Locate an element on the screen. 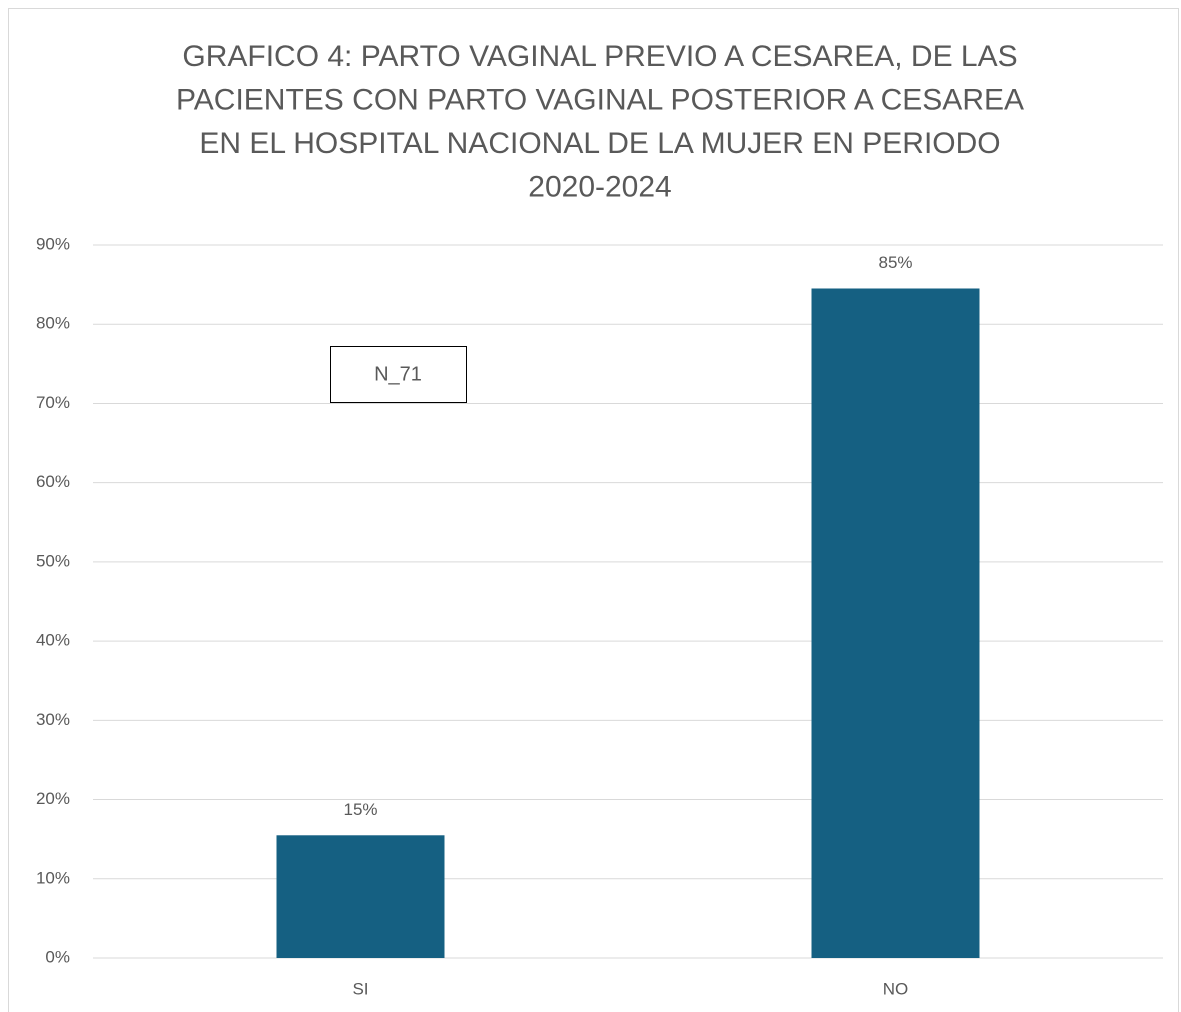 This screenshot has height=1012, width=1181. data-label: 85% is located at coordinates (895, 262).